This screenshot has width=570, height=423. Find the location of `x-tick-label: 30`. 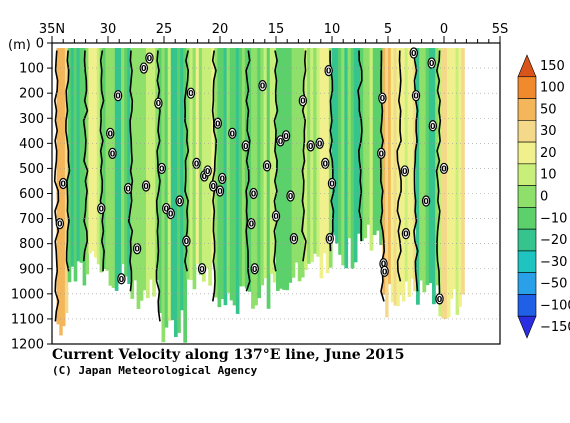

x-tick-label: 30 is located at coordinates (108, 29).